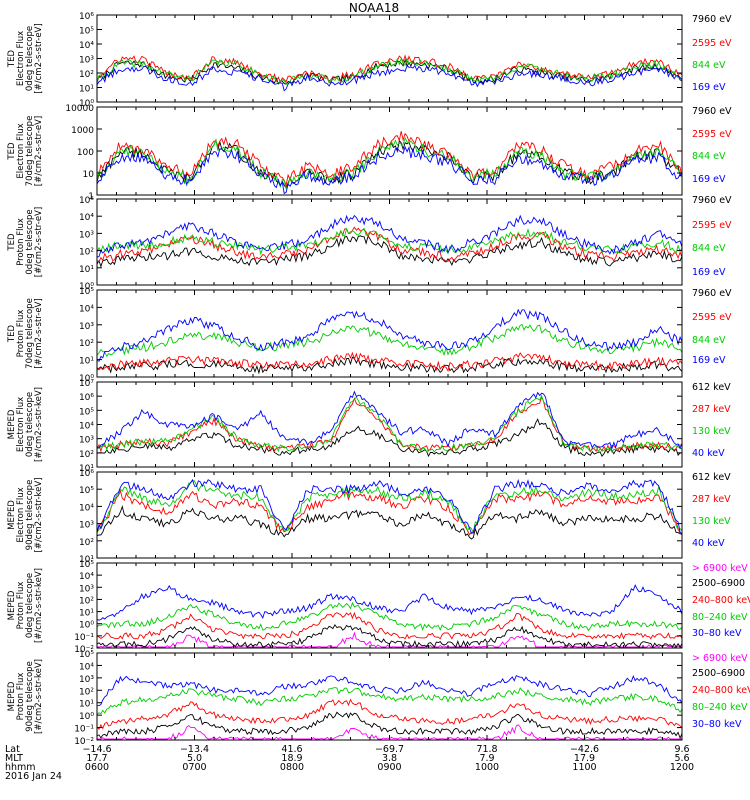  Describe the element at coordinates (21, 334) in the screenshot. I see `y-axis-label: Proton Flux` at that location.